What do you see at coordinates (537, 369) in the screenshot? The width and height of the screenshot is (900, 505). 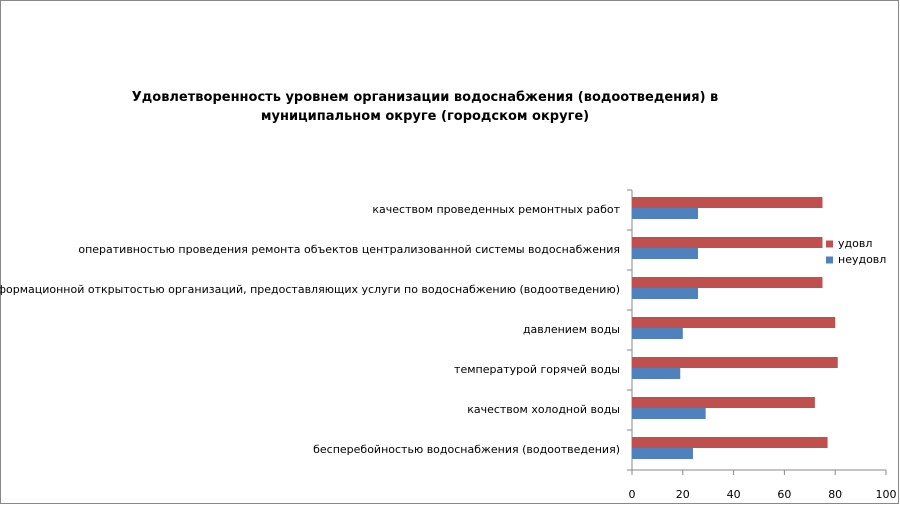 I see `y-tick-label: температурой горячей воды` at bounding box center [537, 369].